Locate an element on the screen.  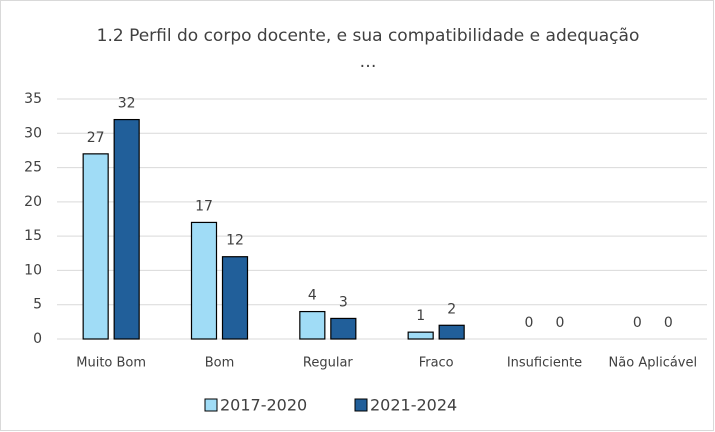
y-tick-label: 15 is located at coordinates (33, 236).